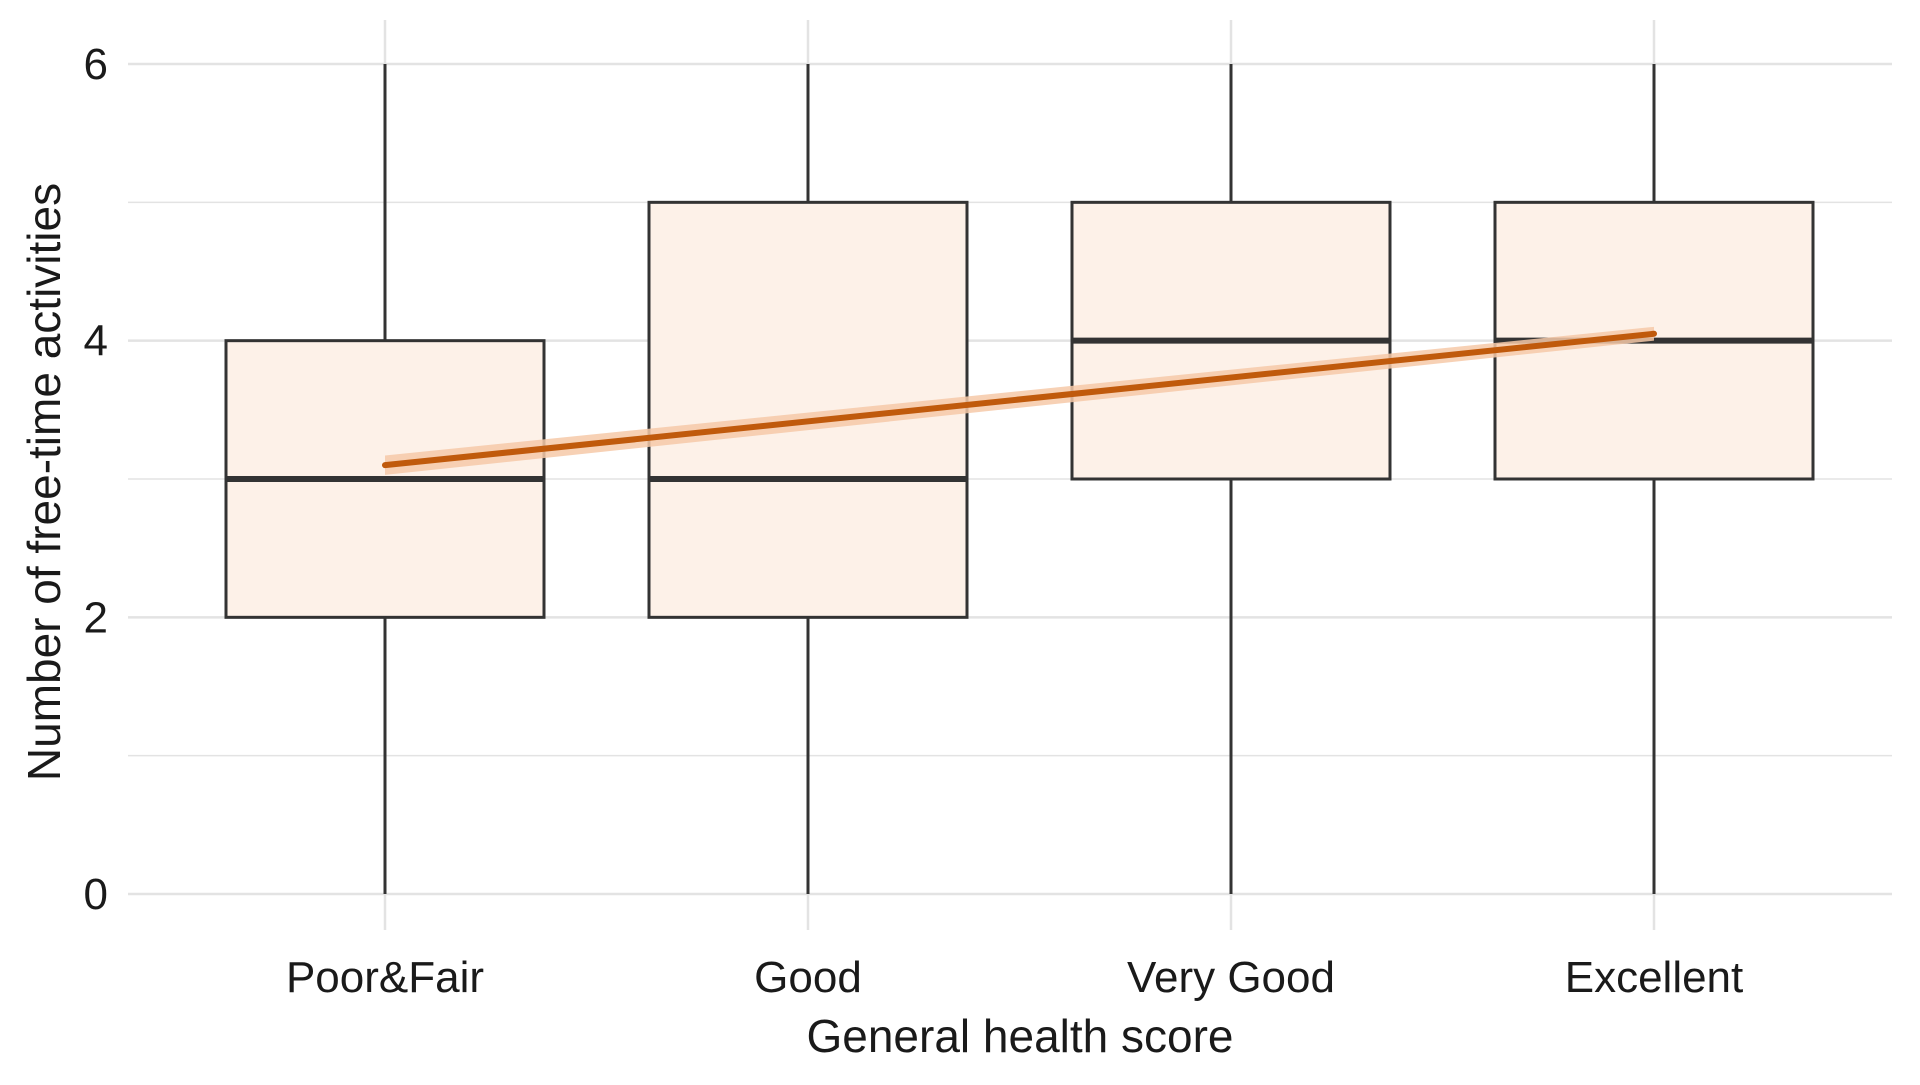 The image size is (1920, 1085). I want to click on x-tick-label: Good, so click(808, 977).